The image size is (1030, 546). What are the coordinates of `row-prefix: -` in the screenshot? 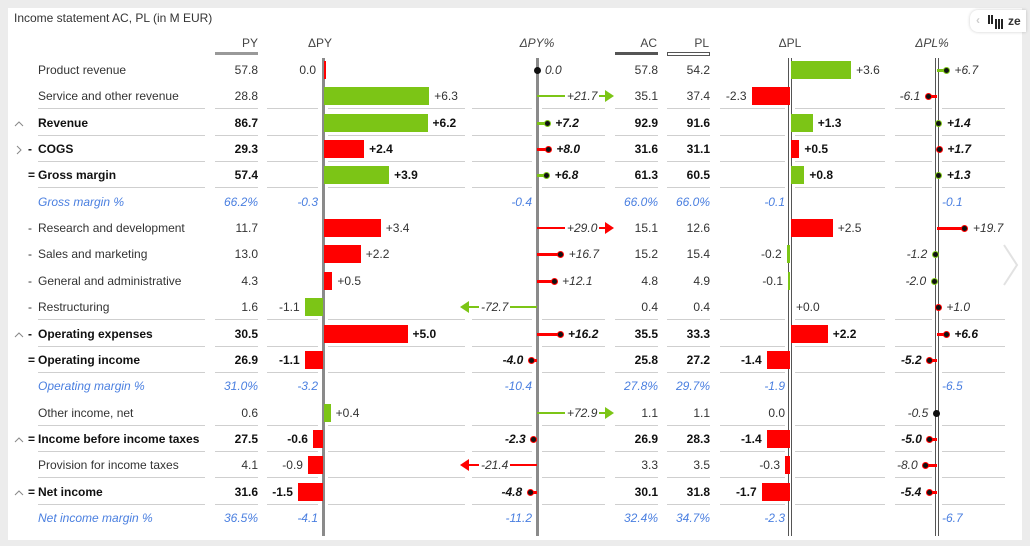 It's located at (30, 333).